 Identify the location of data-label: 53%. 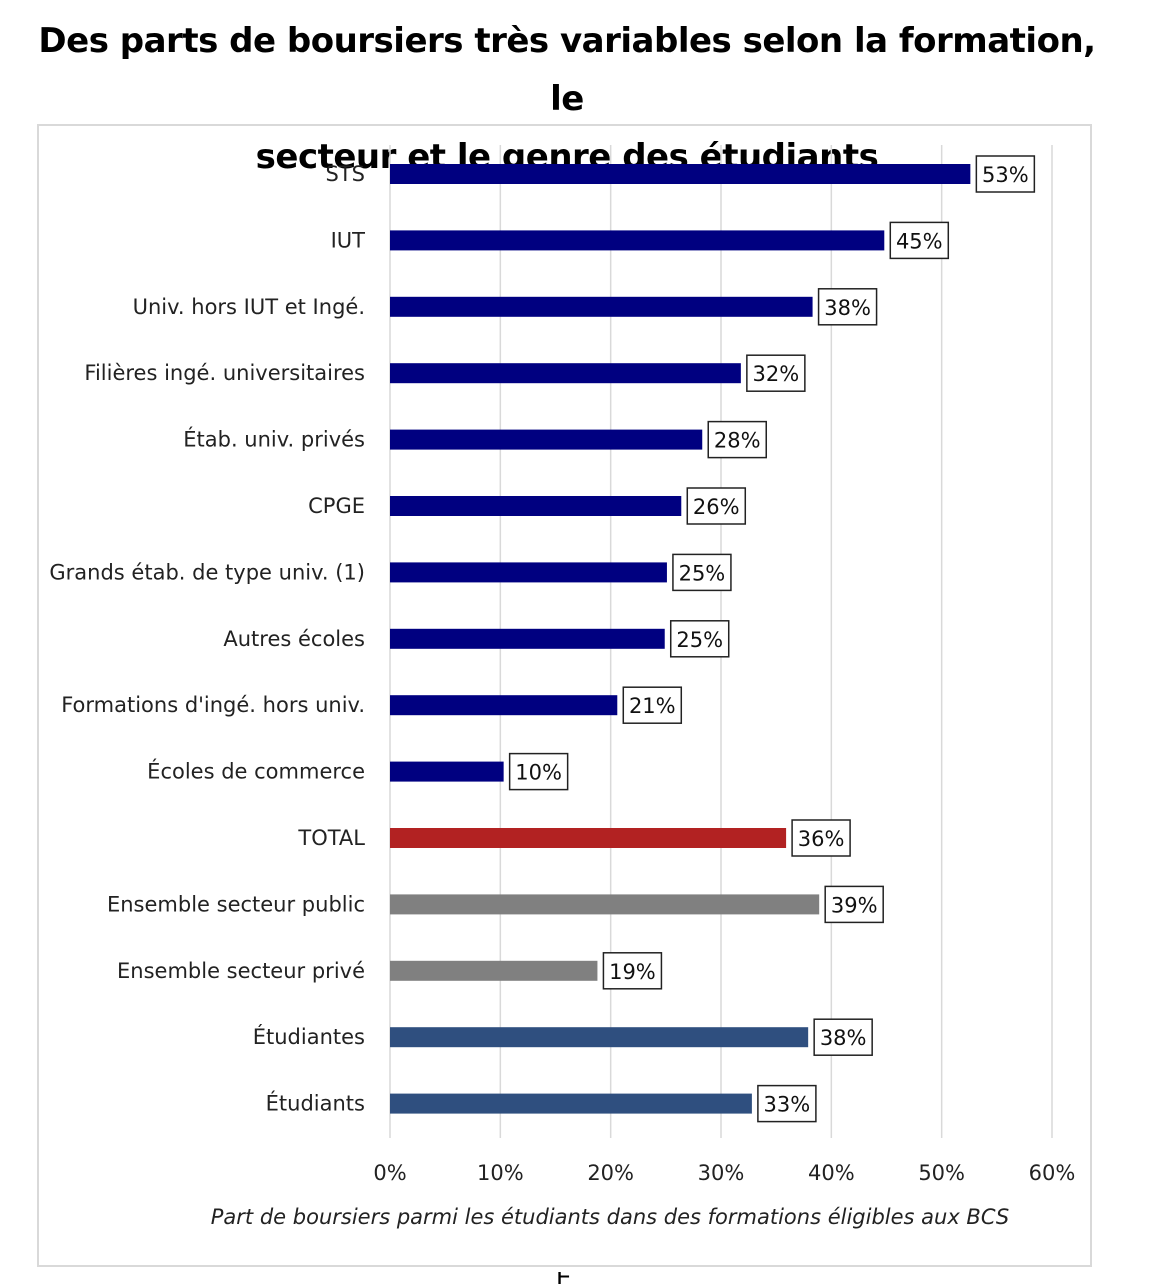
(1005, 175).